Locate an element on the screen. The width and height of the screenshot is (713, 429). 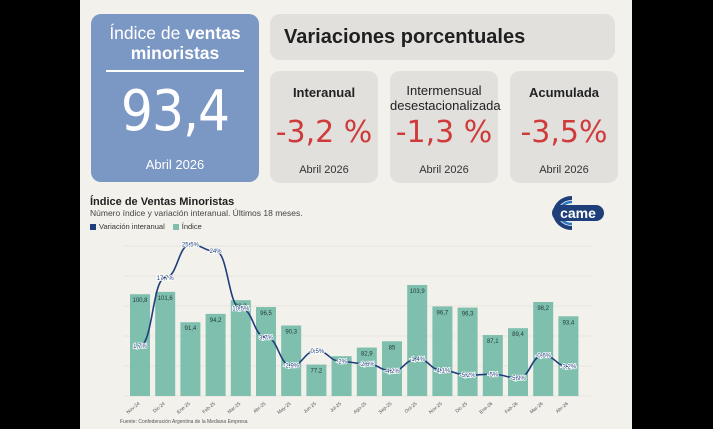
line-value-label: -5,2% is located at coordinates (468, 376).